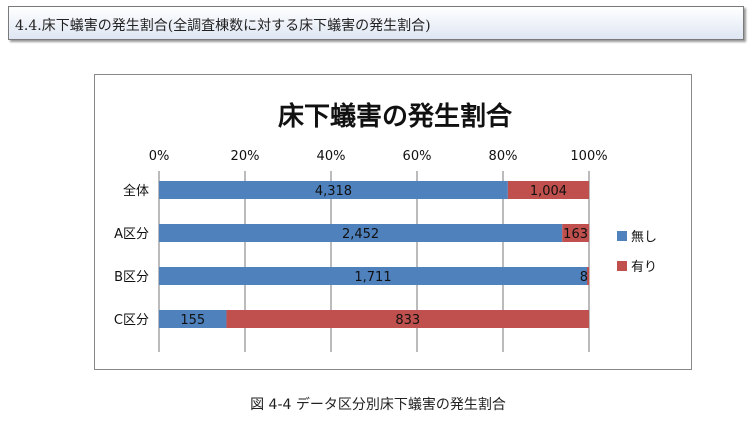 The width and height of the screenshot is (756, 429). I want to click on data-label-present: 1,004, so click(548, 191).